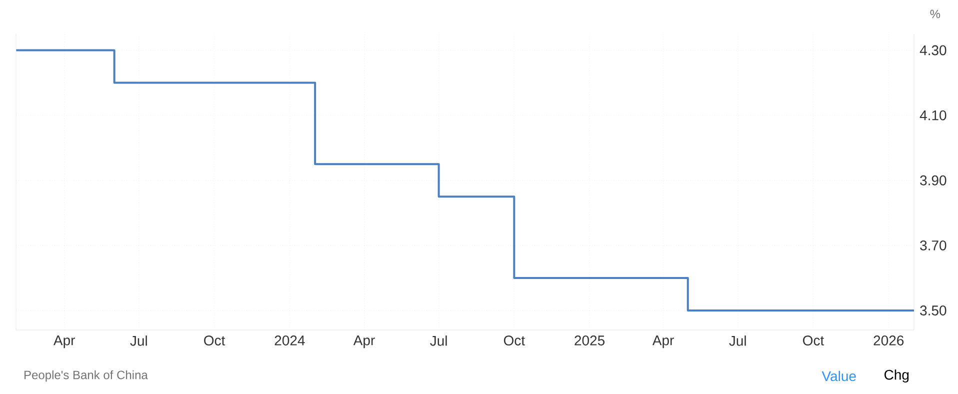 The height and width of the screenshot is (394, 958). I want to click on y-tick-label: 4.30, so click(933, 50).